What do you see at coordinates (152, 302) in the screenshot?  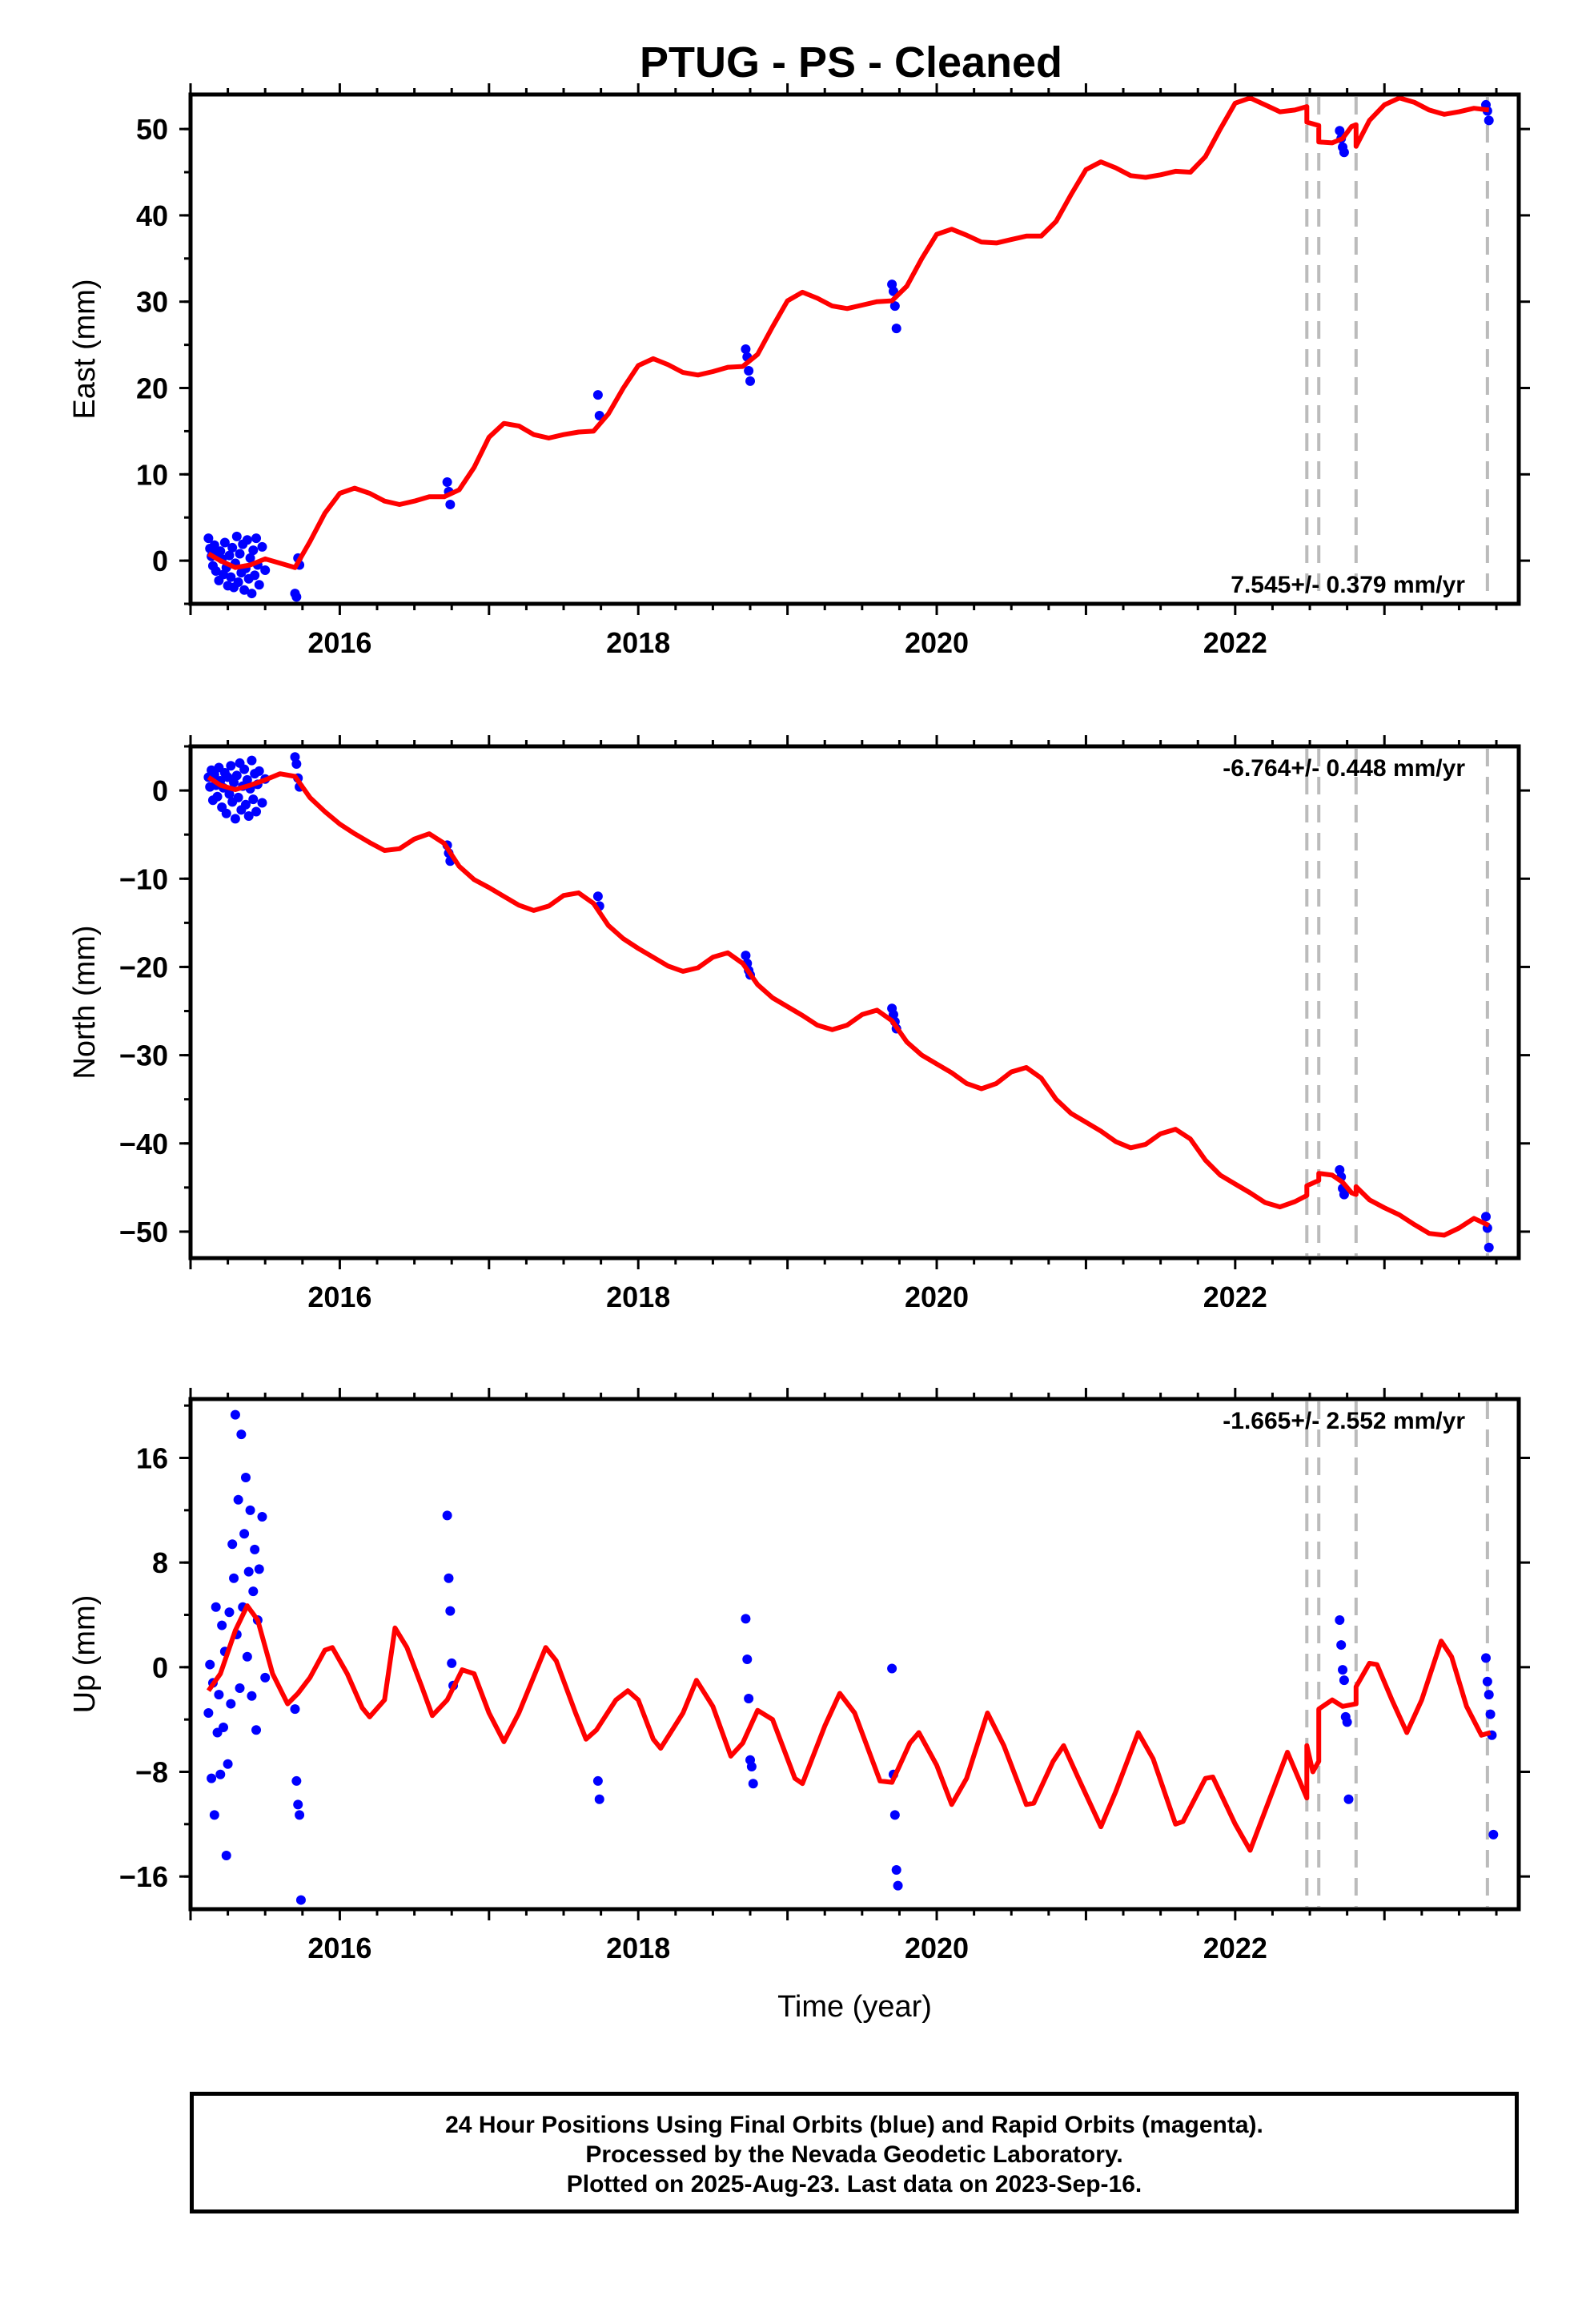 I see `y-tick-label: 30` at bounding box center [152, 302].